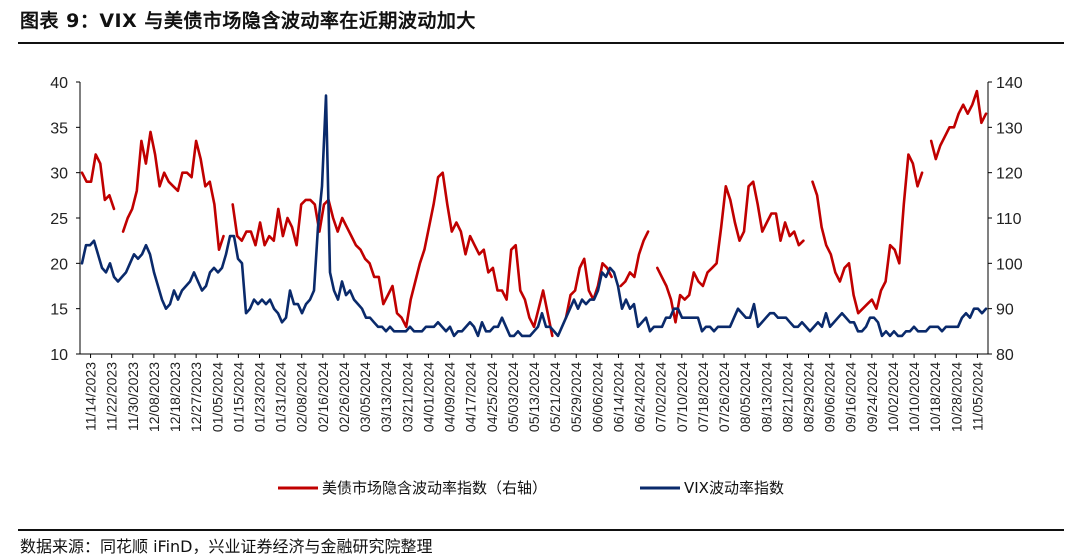 This screenshot has height=559, width=1080. Describe the element at coordinates (59, 355) in the screenshot. I see `y-tick-label-left: 10` at that location.